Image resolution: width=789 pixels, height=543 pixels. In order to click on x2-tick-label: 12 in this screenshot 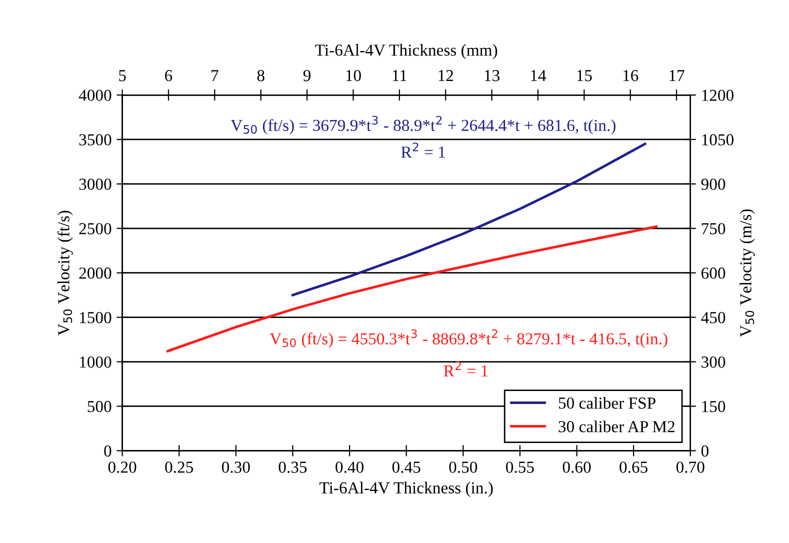, I will do `click(446, 76)`.